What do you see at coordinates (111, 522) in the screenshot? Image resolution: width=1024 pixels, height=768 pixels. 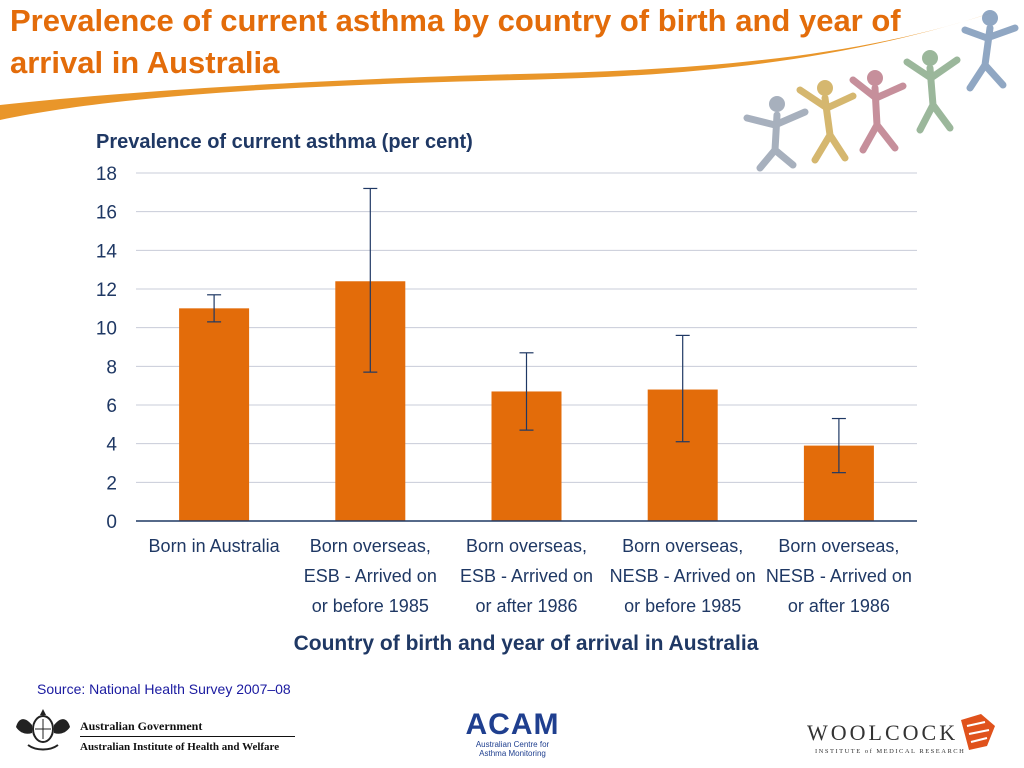 I see `y-tick-label: 0` at bounding box center [111, 522].